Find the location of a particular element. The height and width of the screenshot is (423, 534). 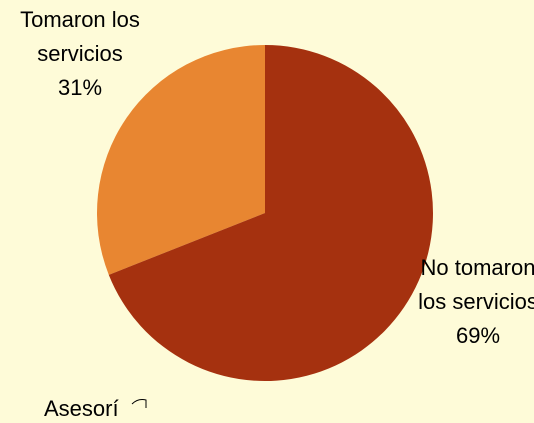

value-label: 31% is located at coordinates (80, 87).